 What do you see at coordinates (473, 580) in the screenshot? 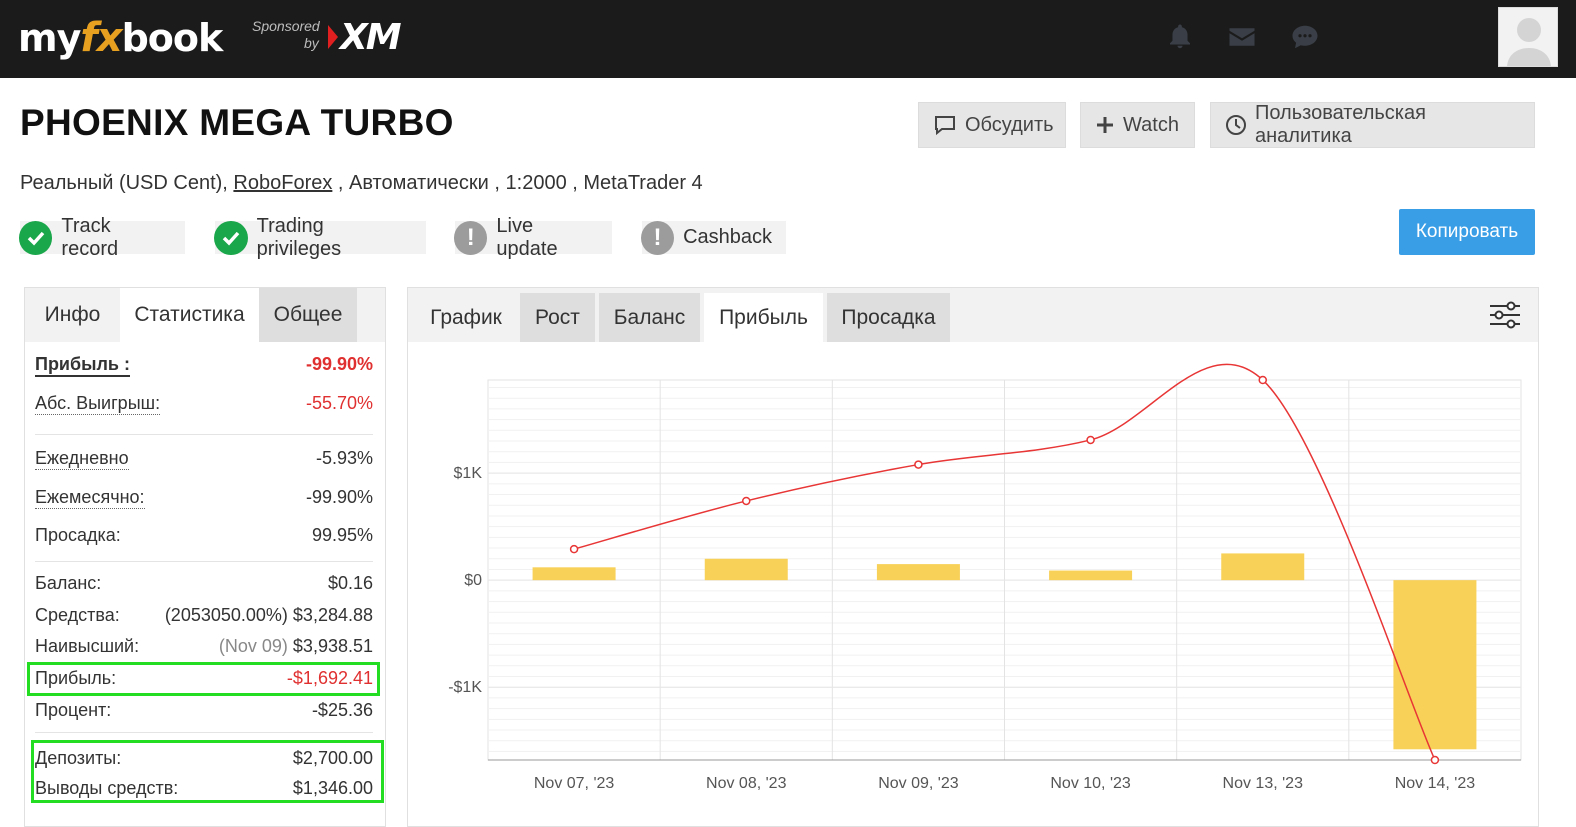
I see `y-tick-label: $0` at bounding box center [473, 580].